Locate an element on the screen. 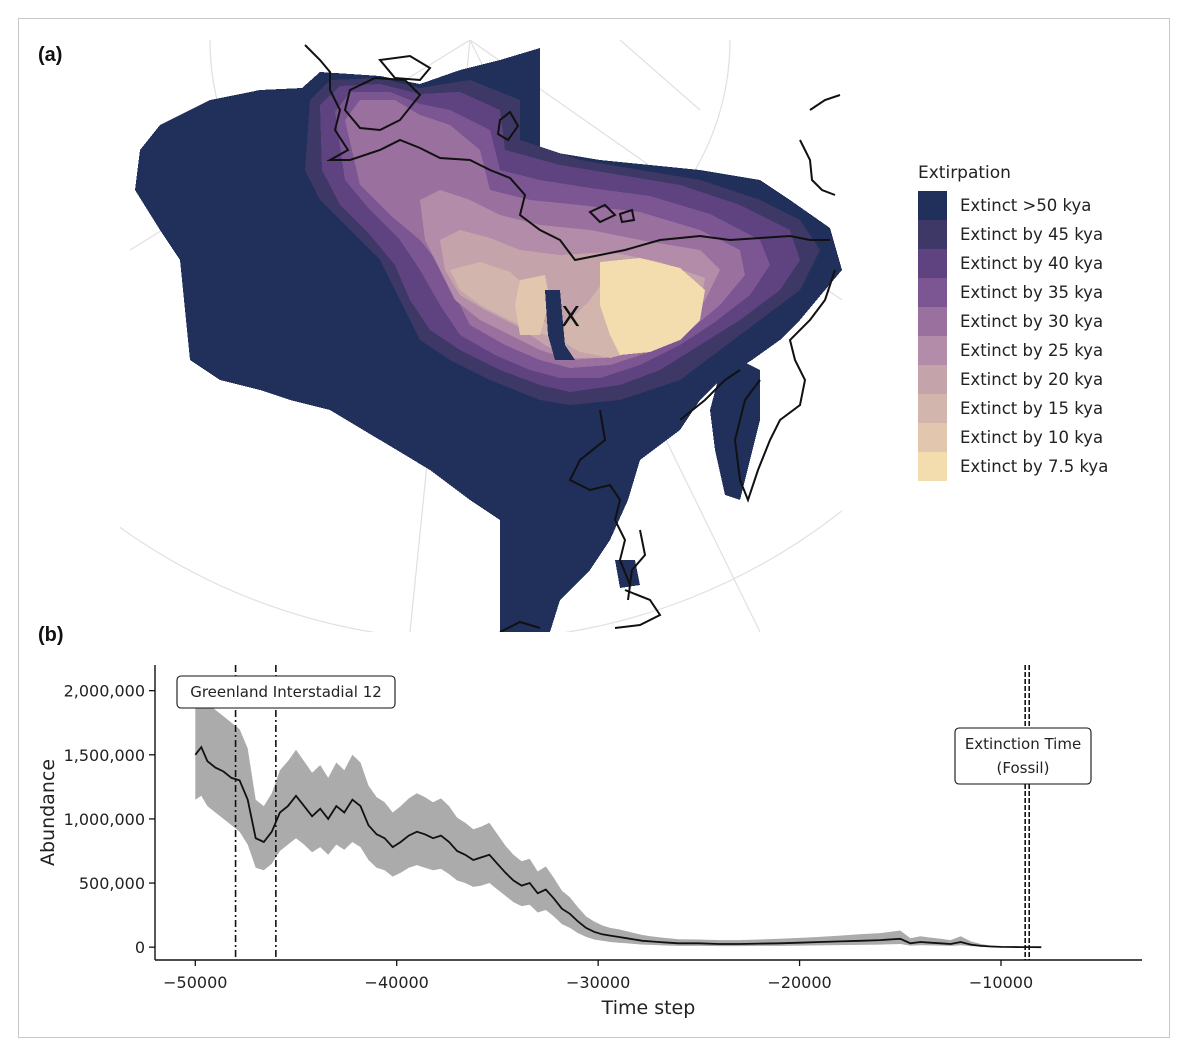 This screenshot has width=1200, height=1063. legend-title: Extirpation is located at coordinates (964, 173).